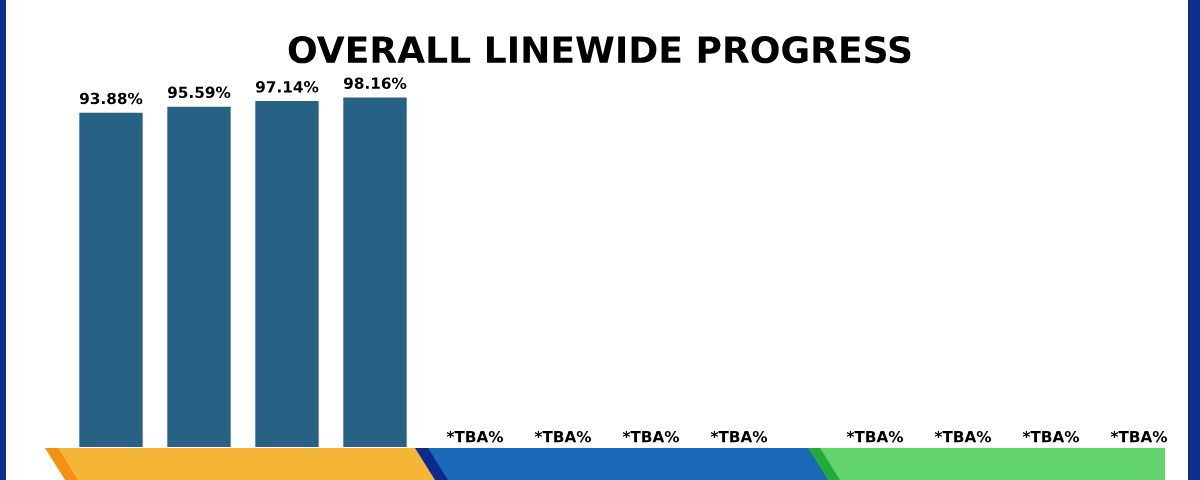  I want to click on data-label: 93.88%, so click(111, 98).